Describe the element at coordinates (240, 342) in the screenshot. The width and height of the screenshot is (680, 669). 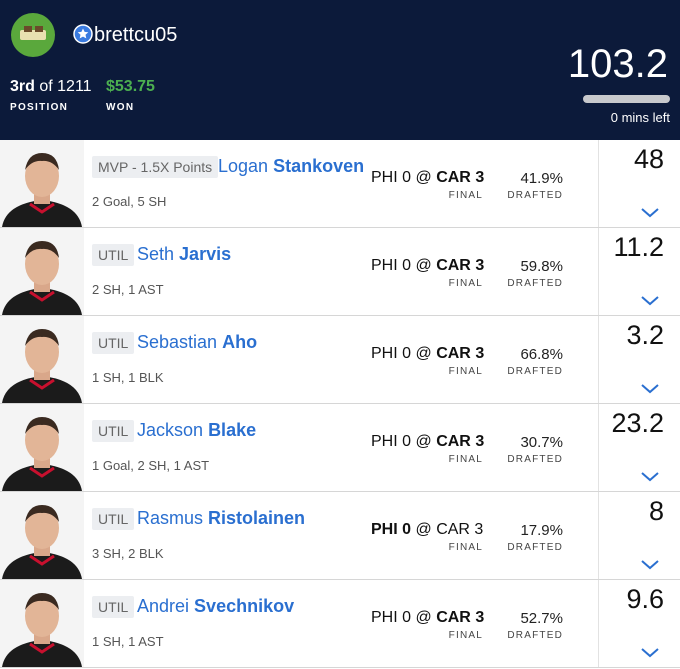
I see `last-name: Aho` at that location.